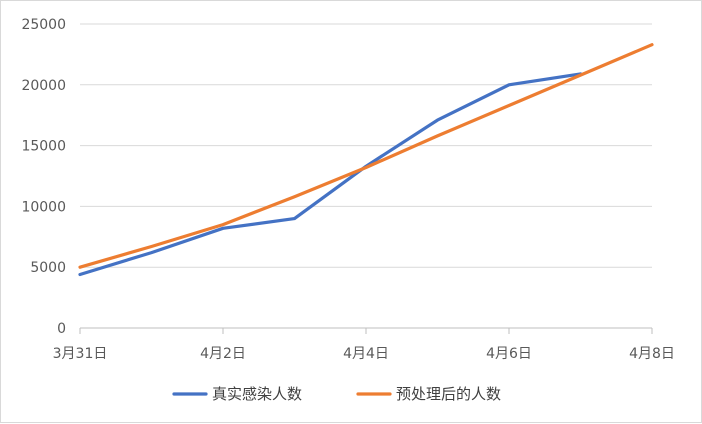  Describe the element at coordinates (223, 354) in the screenshot. I see `x-tick-label: 4月2日` at that location.